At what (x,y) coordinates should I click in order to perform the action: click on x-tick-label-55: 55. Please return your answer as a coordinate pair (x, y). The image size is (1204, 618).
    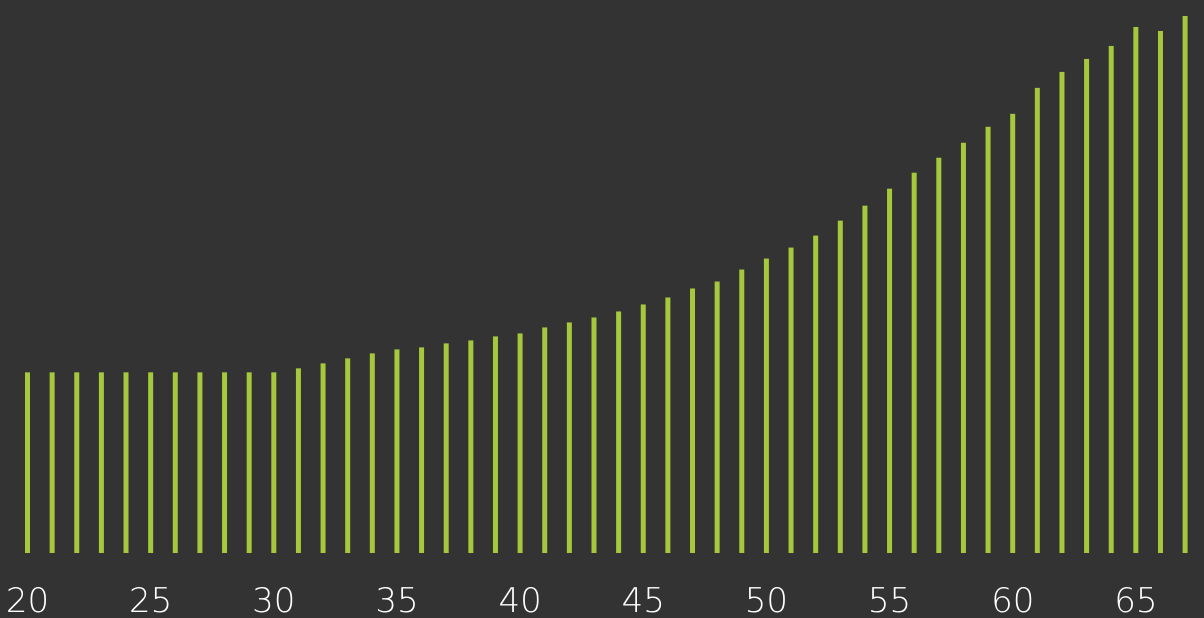
    Looking at the image, I should click on (889, 599).